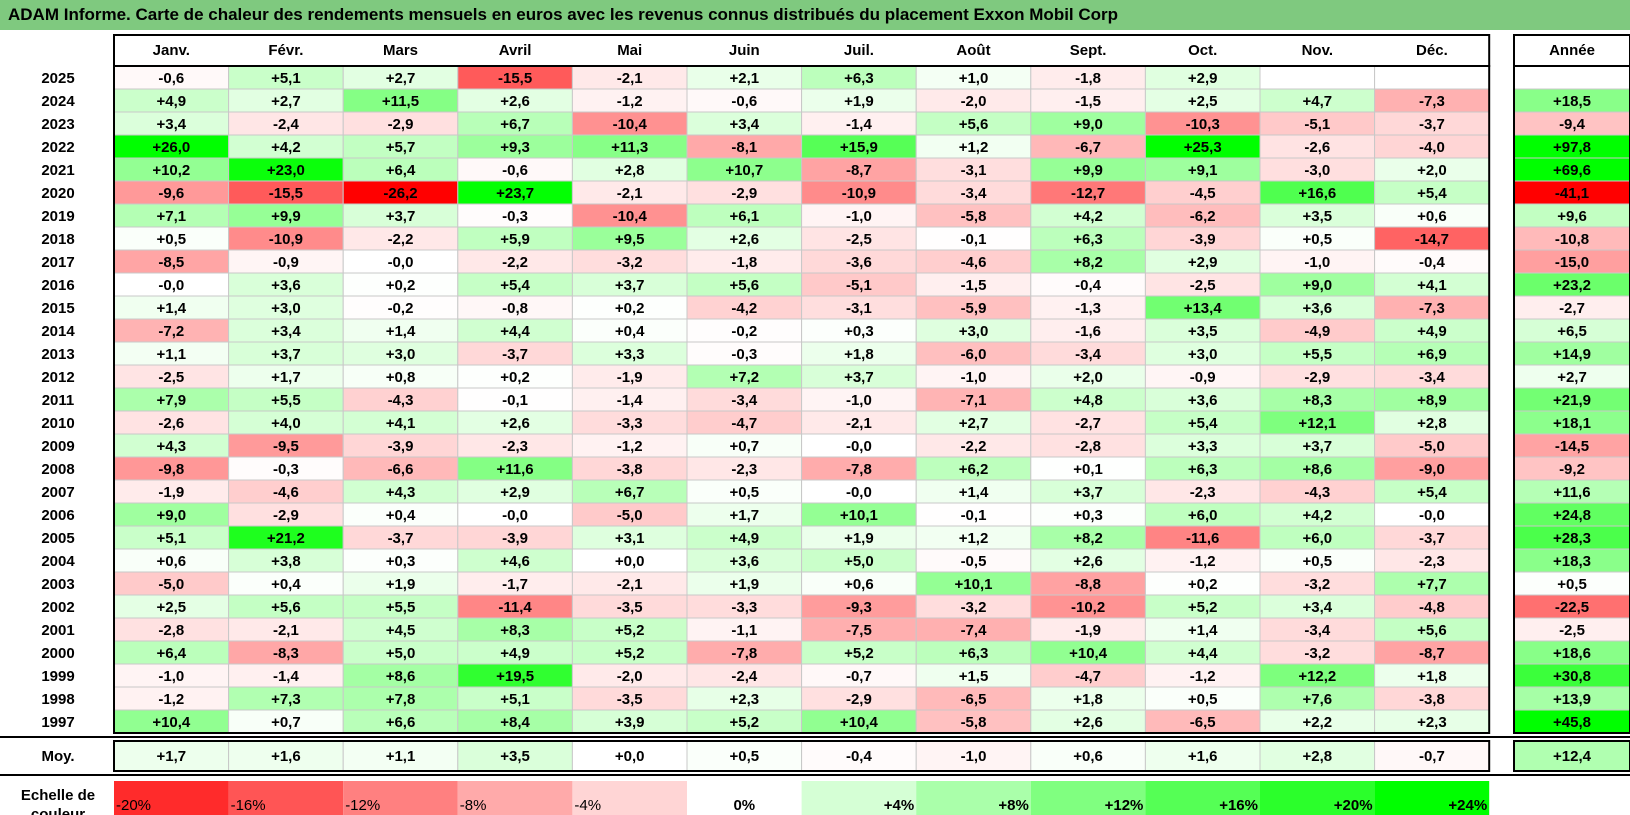  Describe the element at coordinates (1203, 124) in the screenshot. I see `cell-value: -10,3` at that location.